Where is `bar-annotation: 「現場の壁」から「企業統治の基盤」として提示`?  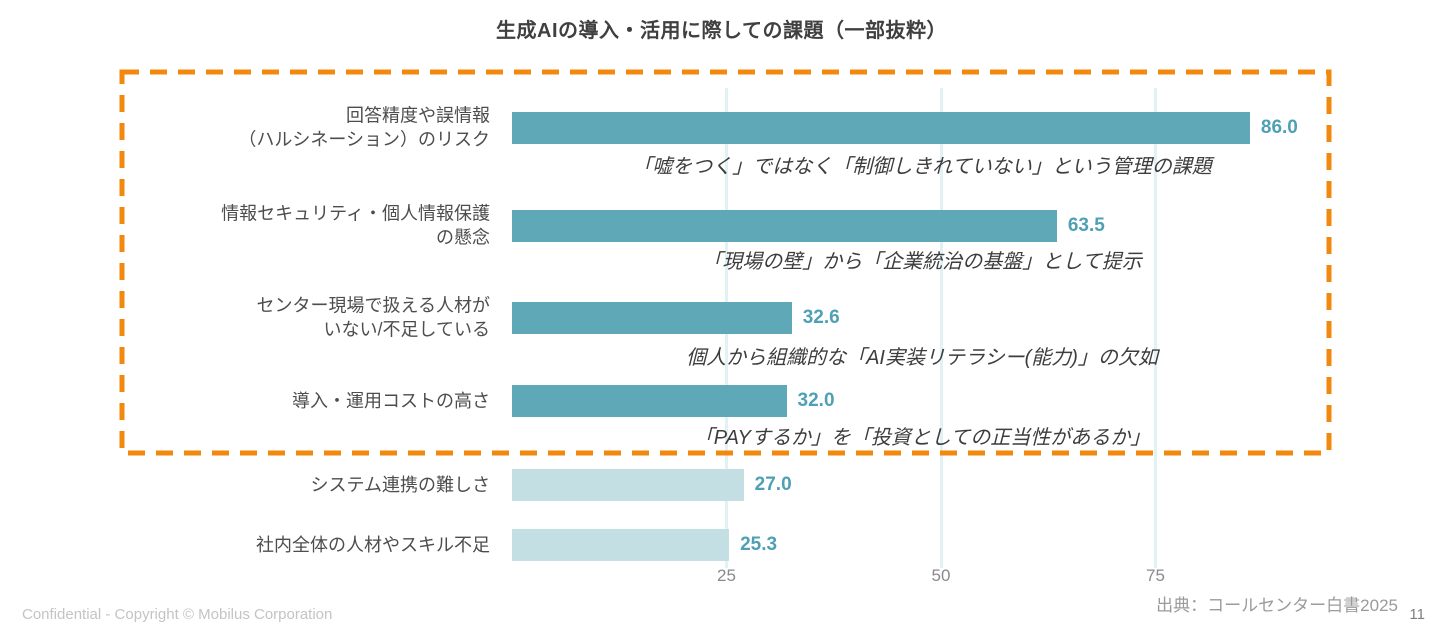
bar-annotation: 「現場の壁」から「企業統治の基盤」として提示 is located at coordinates (922, 262).